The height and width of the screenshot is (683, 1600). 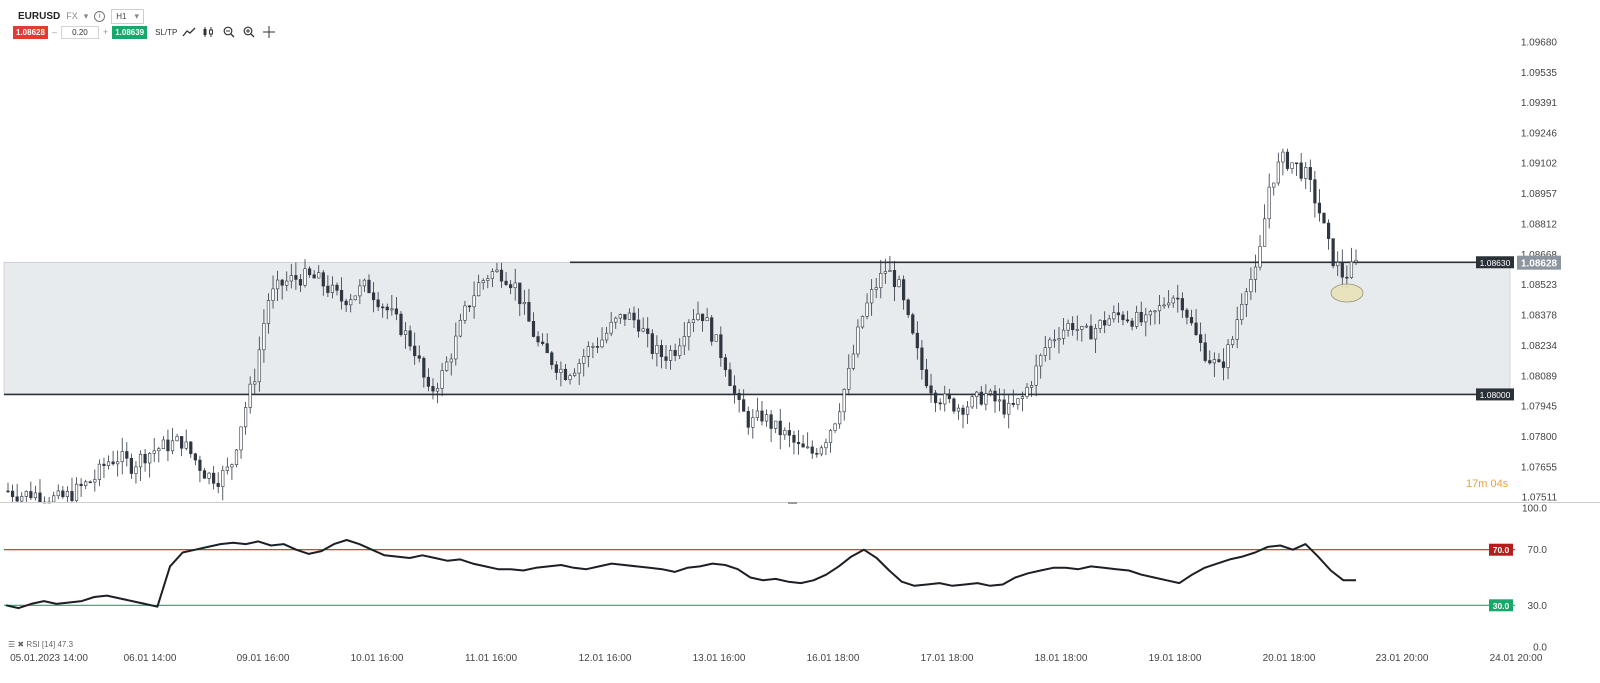 I want to click on buy-button: 1.08639, so click(x=130, y=32).